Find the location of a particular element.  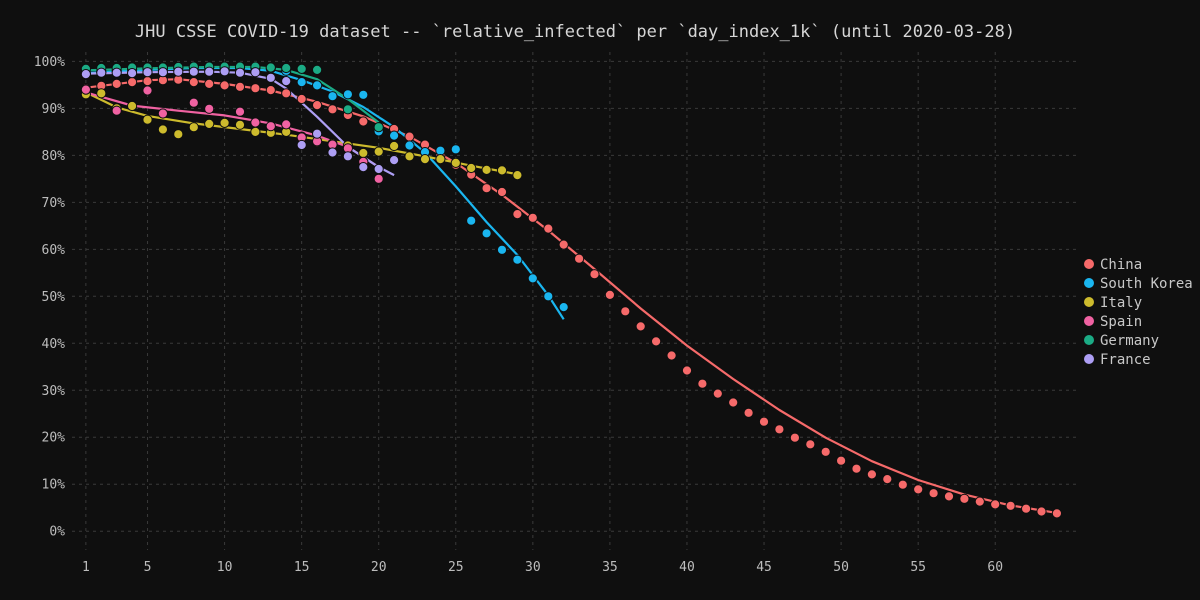

x-tick-label: 55 is located at coordinates (918, 567).